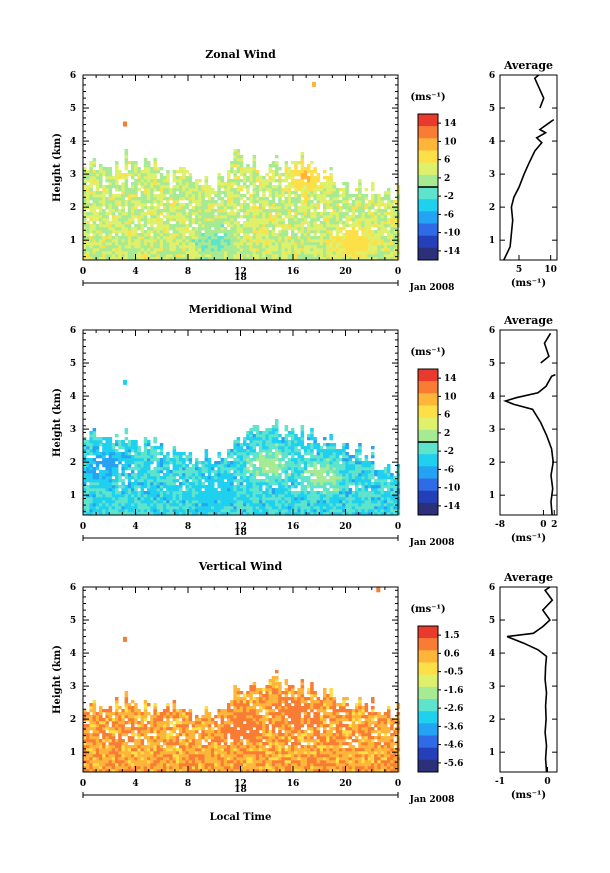  What do you see at coordinates (240, 272) in the screenshot?
I see `x-tick-label: 12` at bounding box center [240, 272].